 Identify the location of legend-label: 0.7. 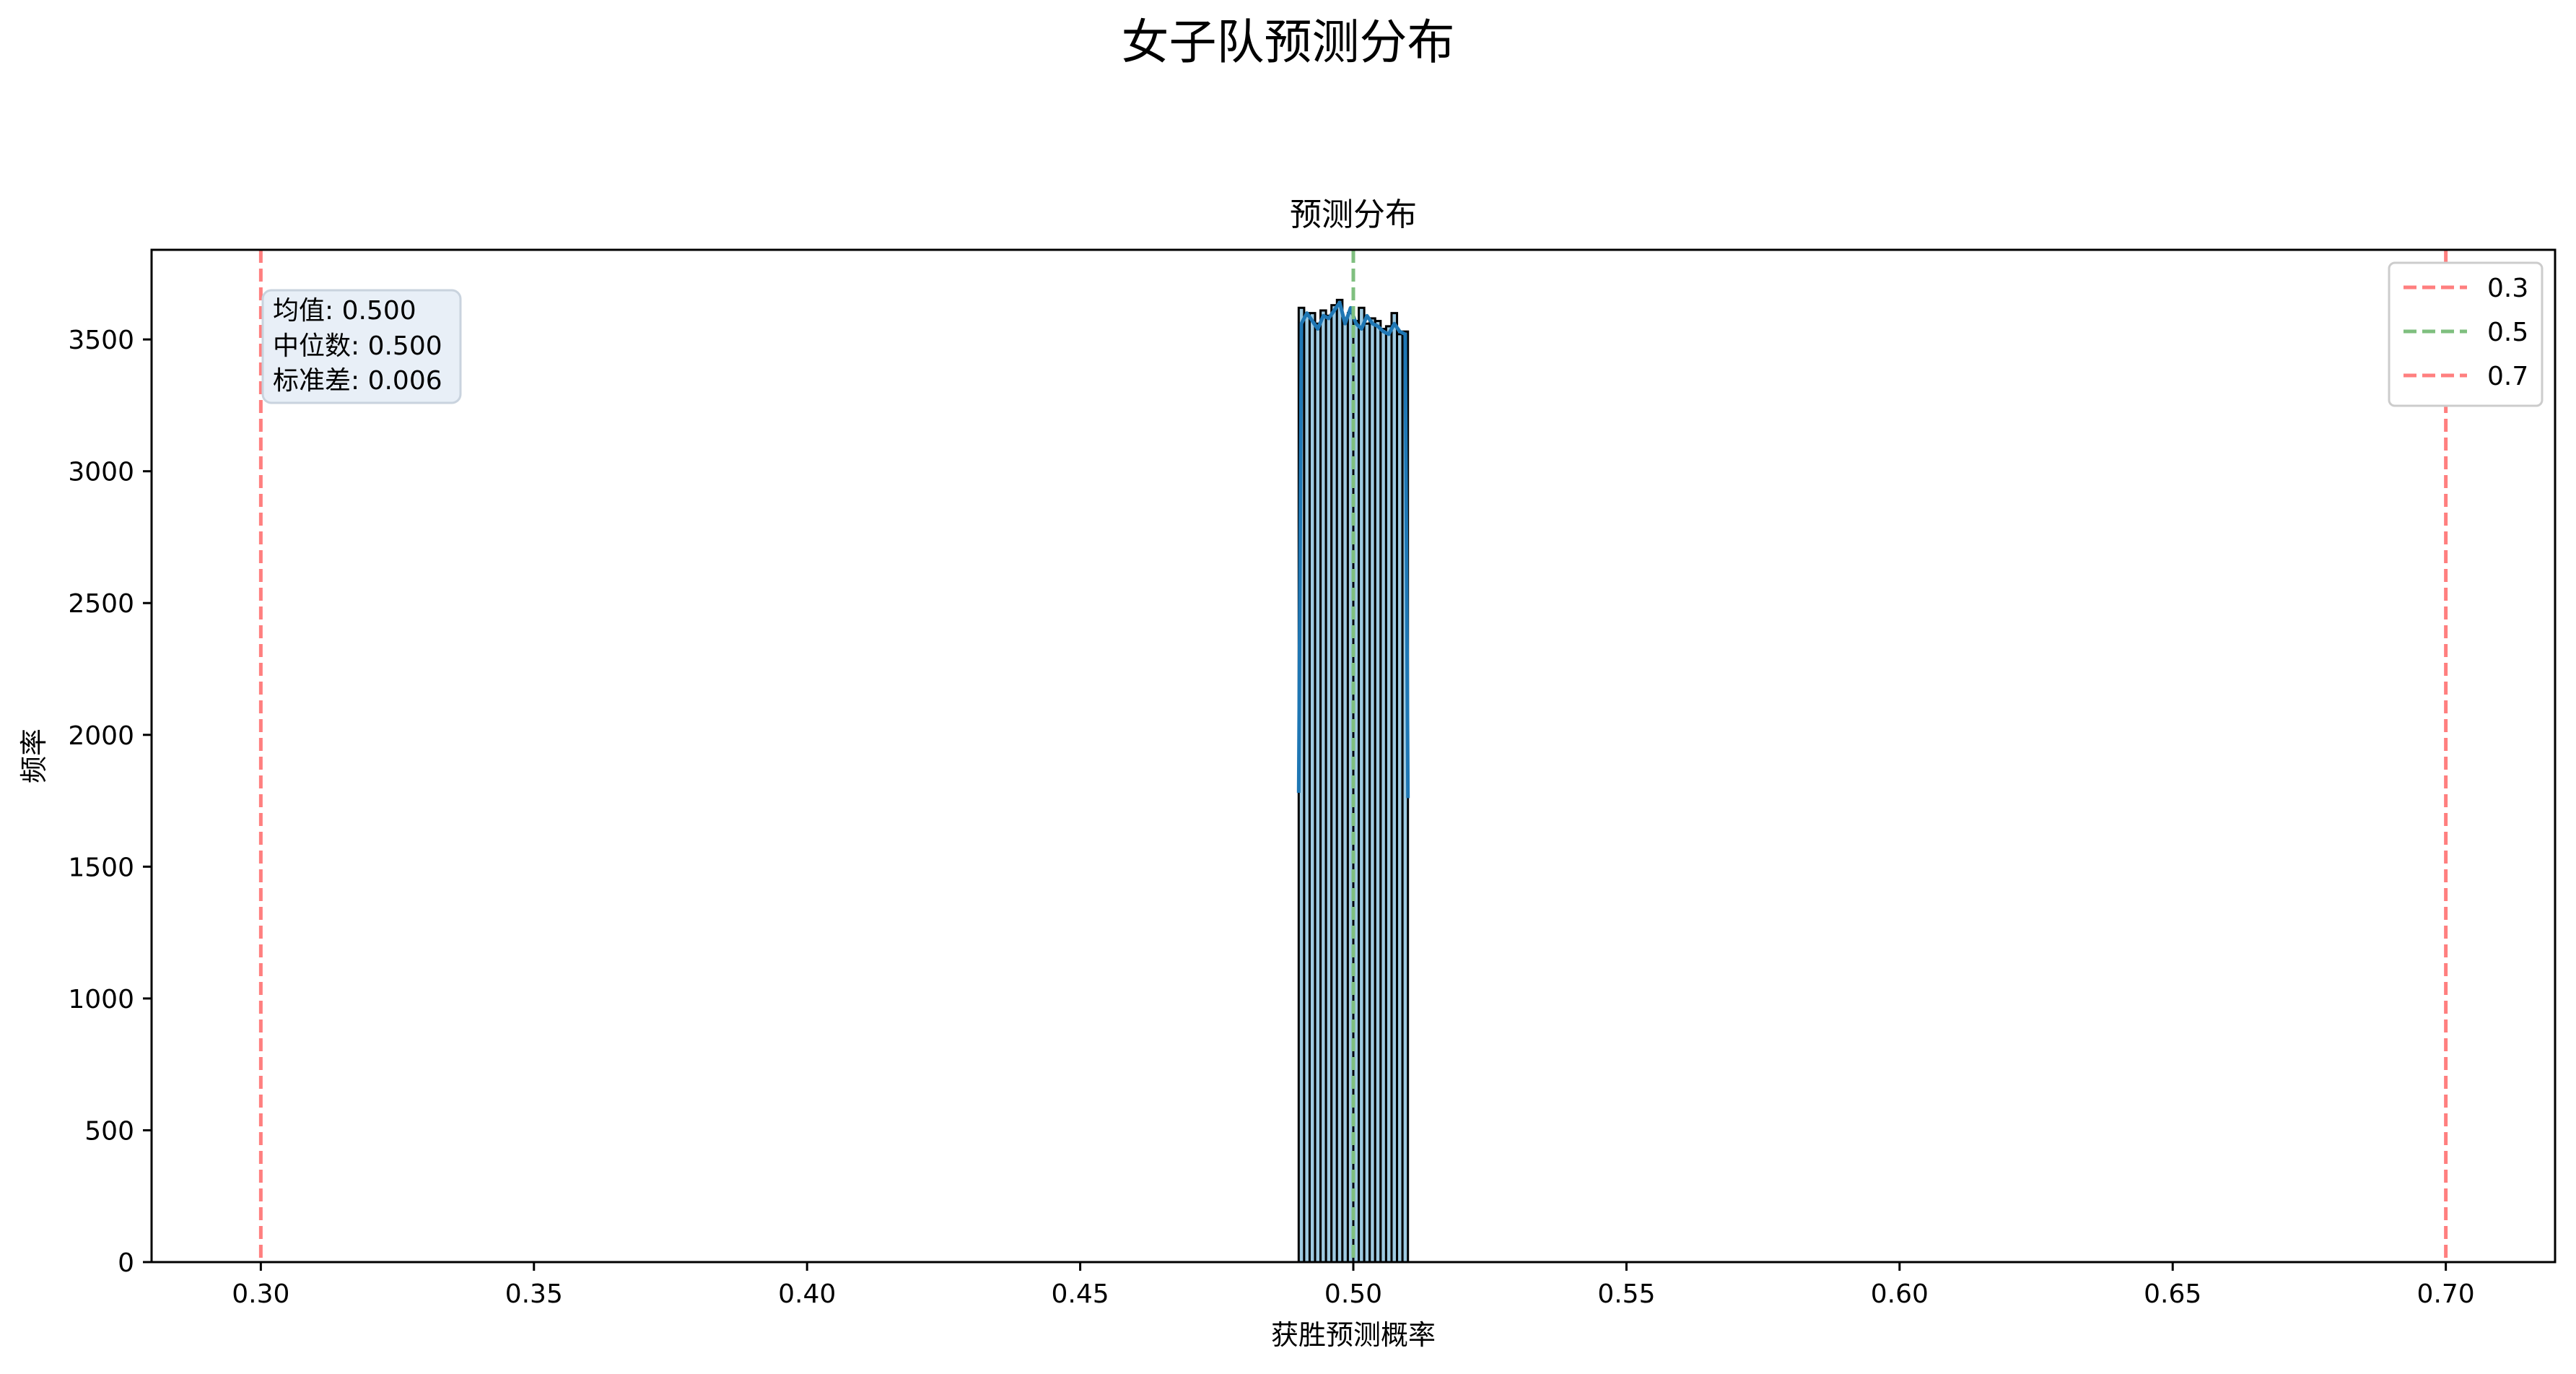
(2507, 376).